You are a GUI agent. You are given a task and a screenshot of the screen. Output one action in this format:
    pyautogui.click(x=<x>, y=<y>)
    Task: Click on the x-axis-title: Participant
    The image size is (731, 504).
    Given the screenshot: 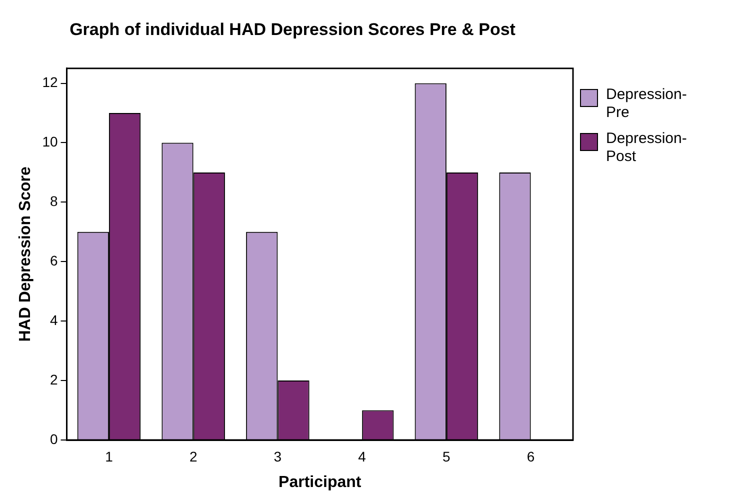 What is the action you would take?
    pyautogui.click(x=320, y=482)
    